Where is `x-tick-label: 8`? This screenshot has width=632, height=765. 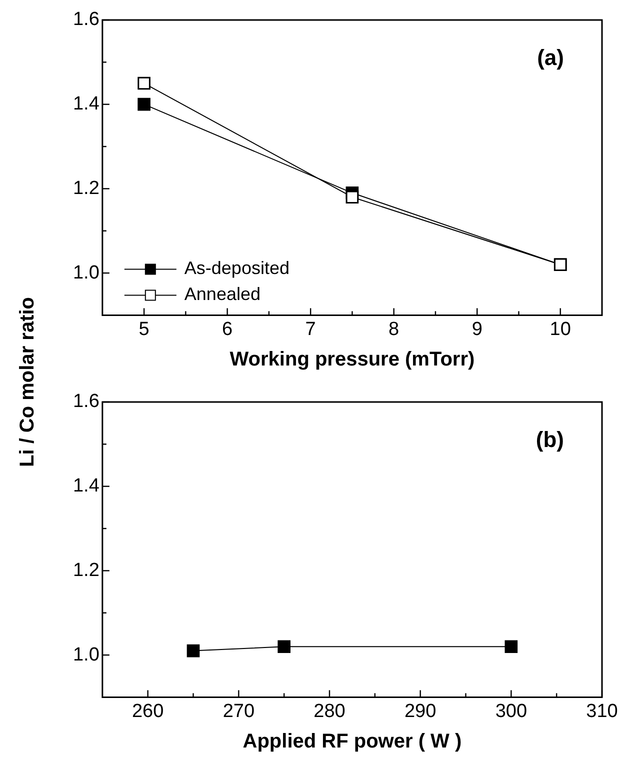
x-tick-label: 8 is located at coordinates (394, 329).